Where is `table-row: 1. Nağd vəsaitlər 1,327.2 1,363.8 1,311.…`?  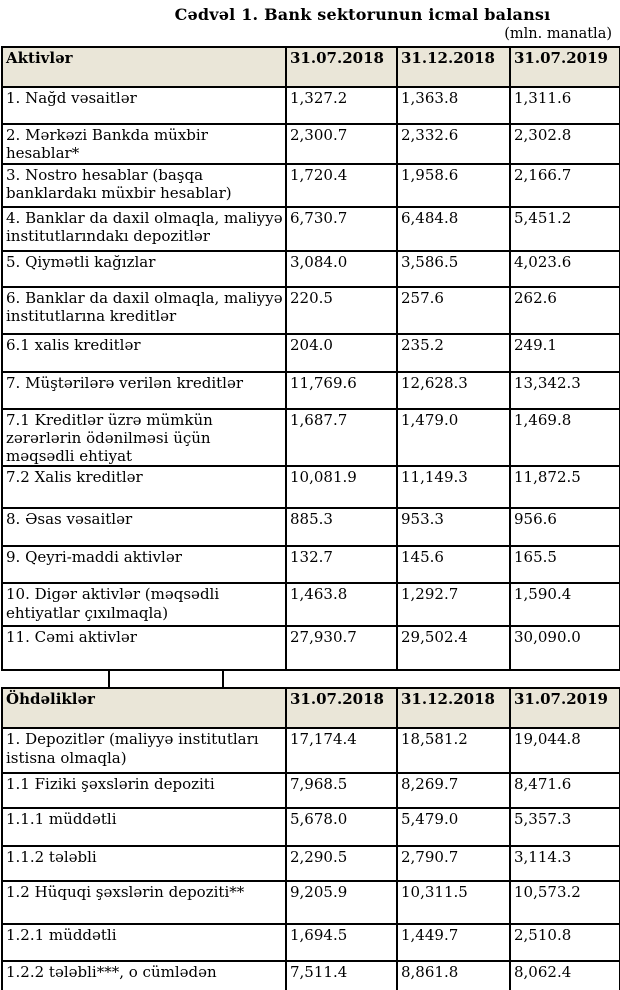 table-row: 1. Nağd vəsaitlər 1,327.2 1,363.8 1,311.… is located at coordinates (310, 105).